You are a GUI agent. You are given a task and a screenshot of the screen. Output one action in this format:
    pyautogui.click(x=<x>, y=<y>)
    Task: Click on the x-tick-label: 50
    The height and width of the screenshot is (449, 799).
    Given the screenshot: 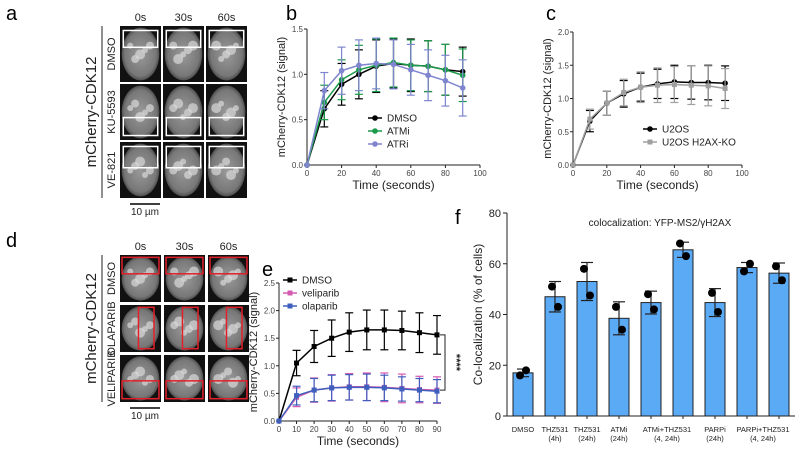 What is the action you would take?
    pyautogui.click(x=366, y=429)
    